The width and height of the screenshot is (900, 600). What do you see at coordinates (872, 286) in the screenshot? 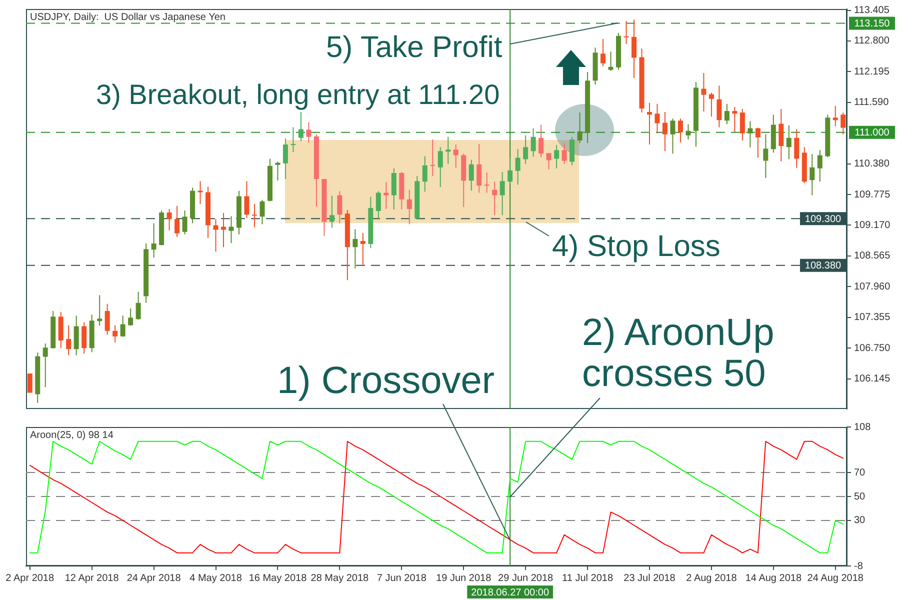
I see `y-tick-label: 107.960` at bounding box center [872, 286].